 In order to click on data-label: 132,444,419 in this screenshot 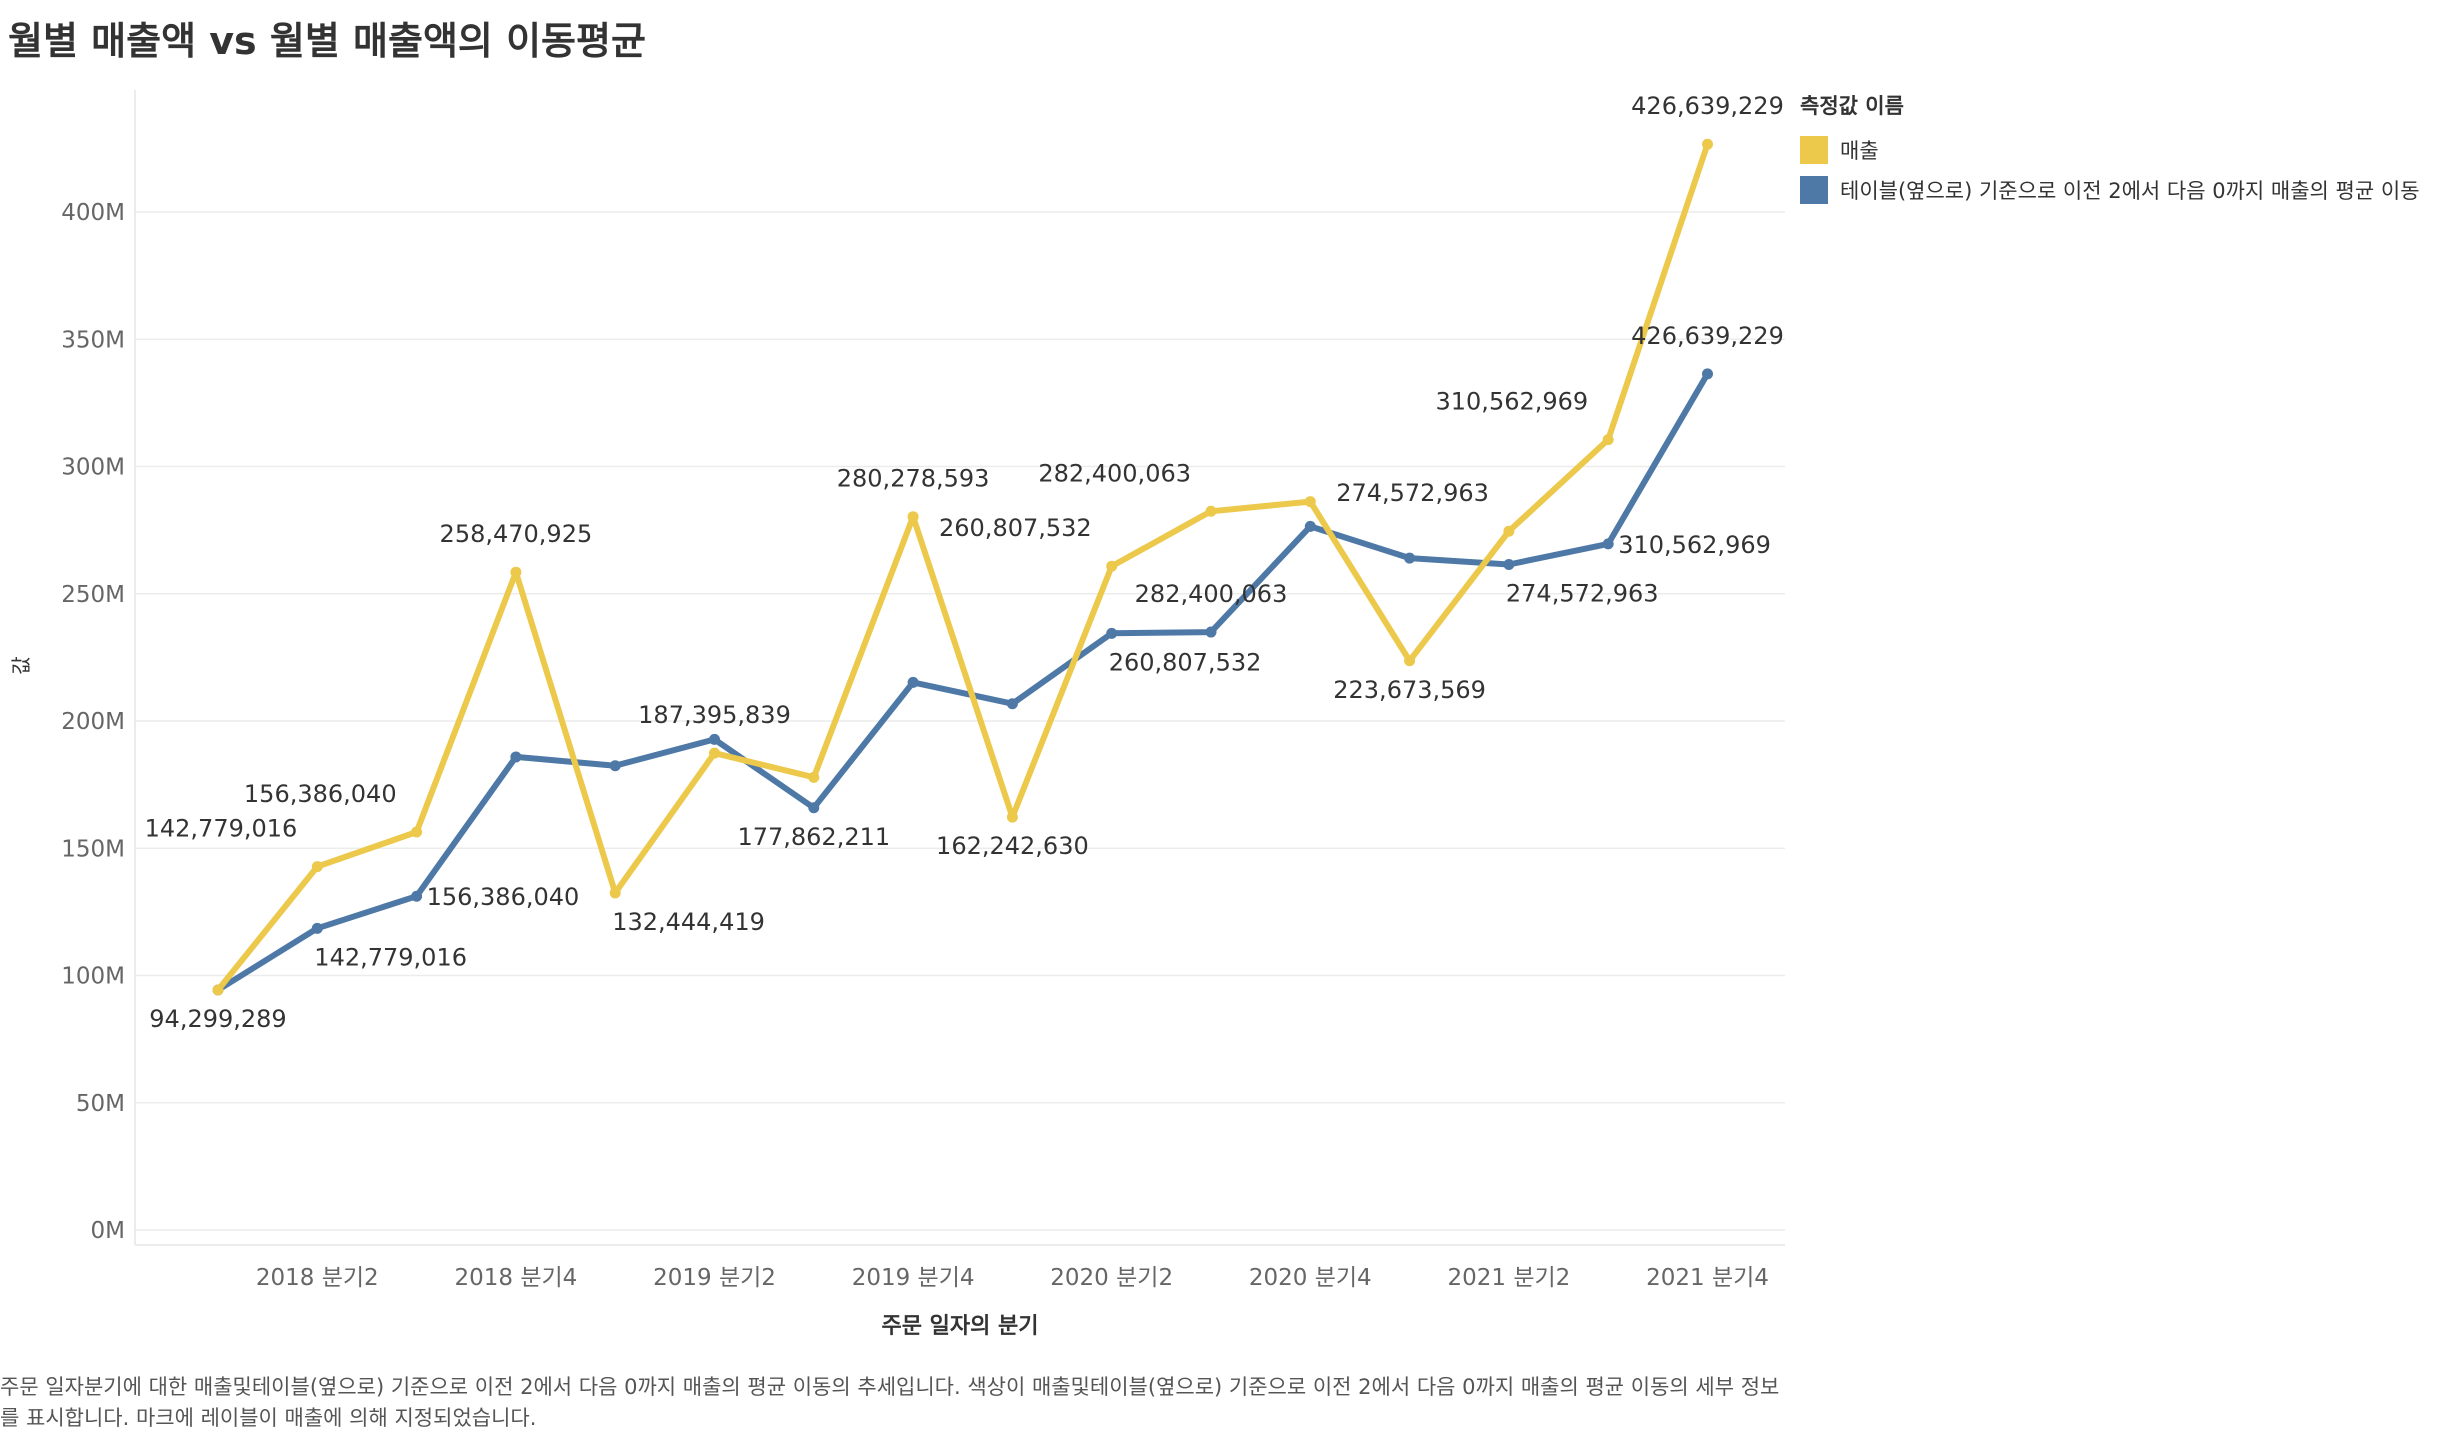, I will do `click(688, 922)`.